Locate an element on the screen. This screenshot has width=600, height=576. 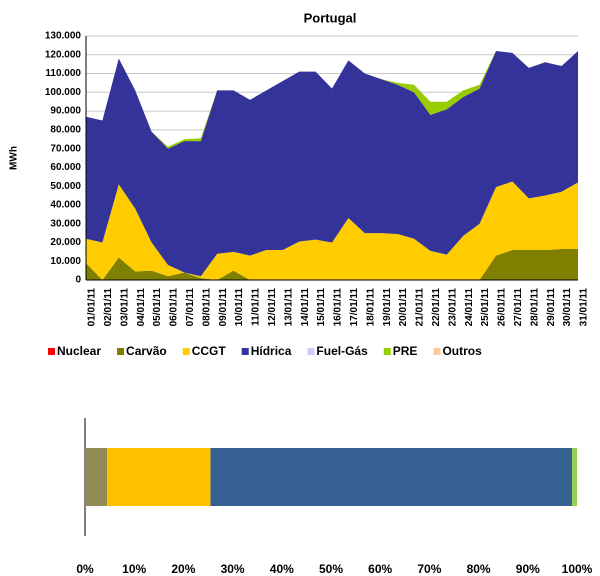
x-tick-label: 20% is located at coordinates (183, 569).